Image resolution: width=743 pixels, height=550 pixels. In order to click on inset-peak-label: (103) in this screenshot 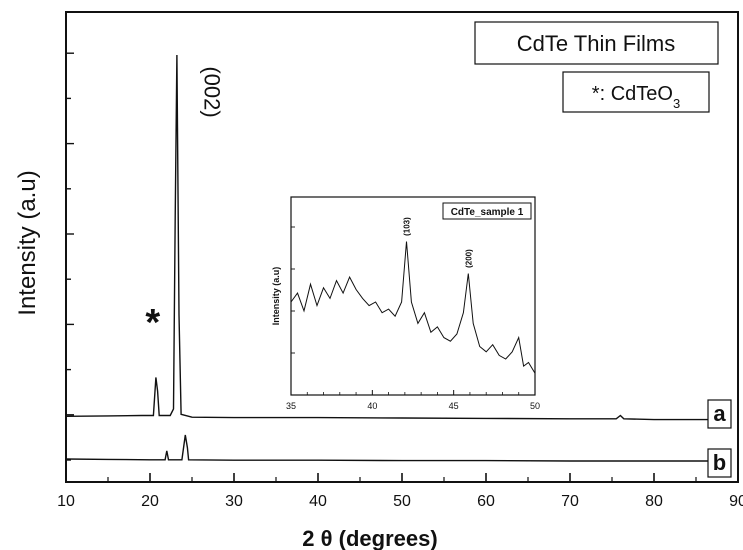, I will do `click(406, 226)`.